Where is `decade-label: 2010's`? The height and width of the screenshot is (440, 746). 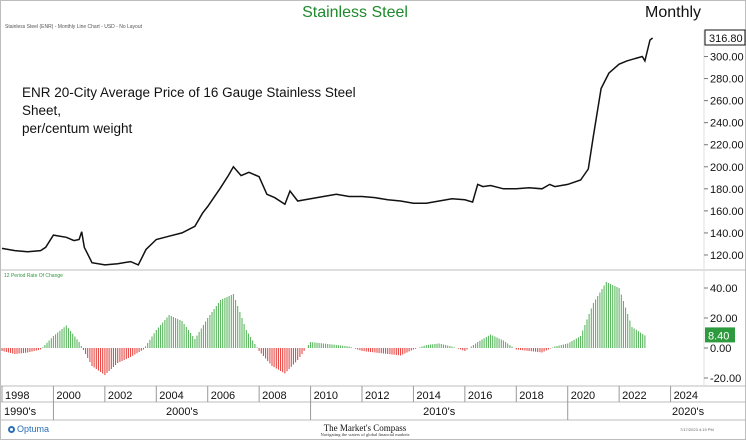
decade-label: 2010's is located at coordinates (439, 412).